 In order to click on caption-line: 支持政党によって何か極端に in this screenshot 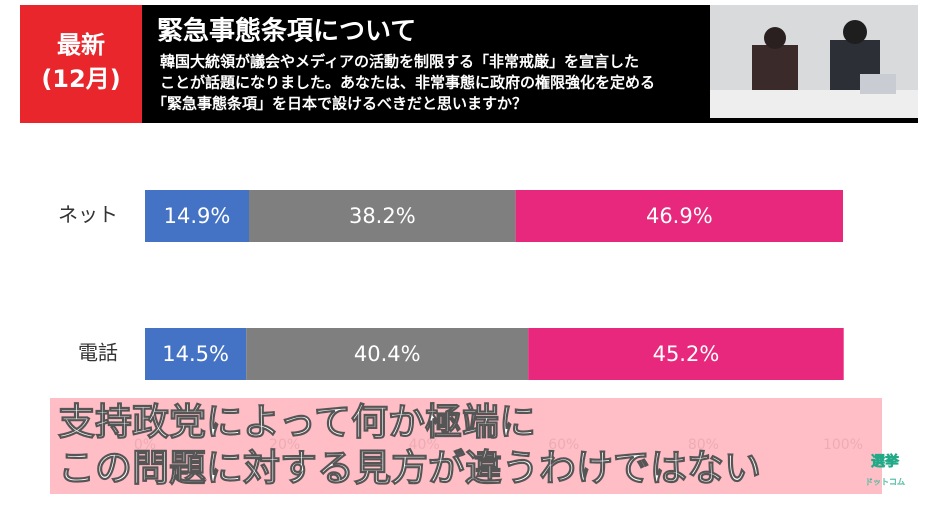, I will do `click(297, 422)`.